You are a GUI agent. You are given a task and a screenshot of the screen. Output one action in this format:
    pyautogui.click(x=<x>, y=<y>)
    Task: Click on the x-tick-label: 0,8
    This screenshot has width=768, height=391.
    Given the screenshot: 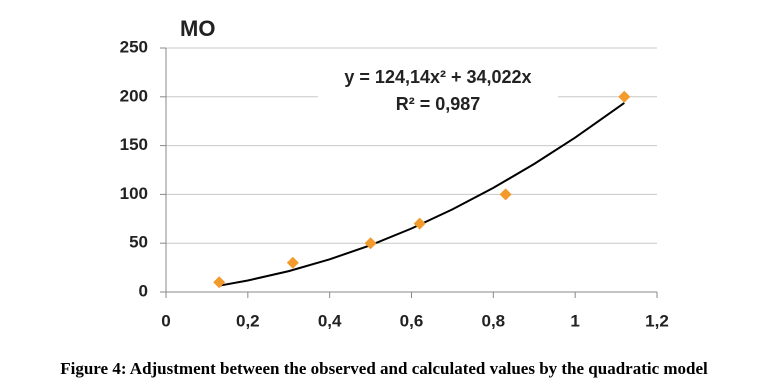 What is the action you would take?
    pyautogui.click(x=494, y=320)
    